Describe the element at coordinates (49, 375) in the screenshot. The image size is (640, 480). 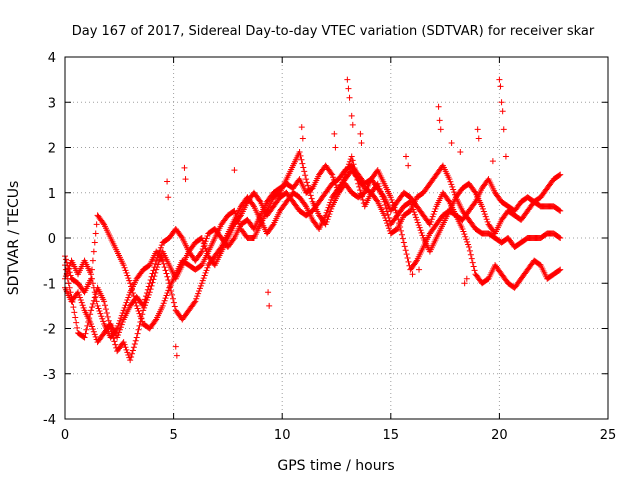
I see `y-tick-label: -3` at that location.